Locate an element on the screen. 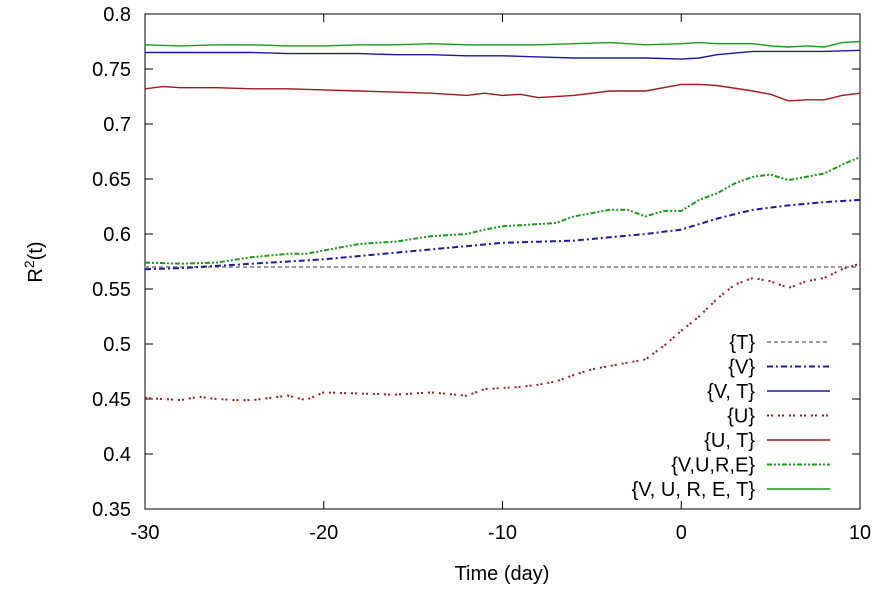 Image resolution: width=880 pixels, height=589 pixels. y-tick-label: 0.8 is located at coordinates (117, 15).